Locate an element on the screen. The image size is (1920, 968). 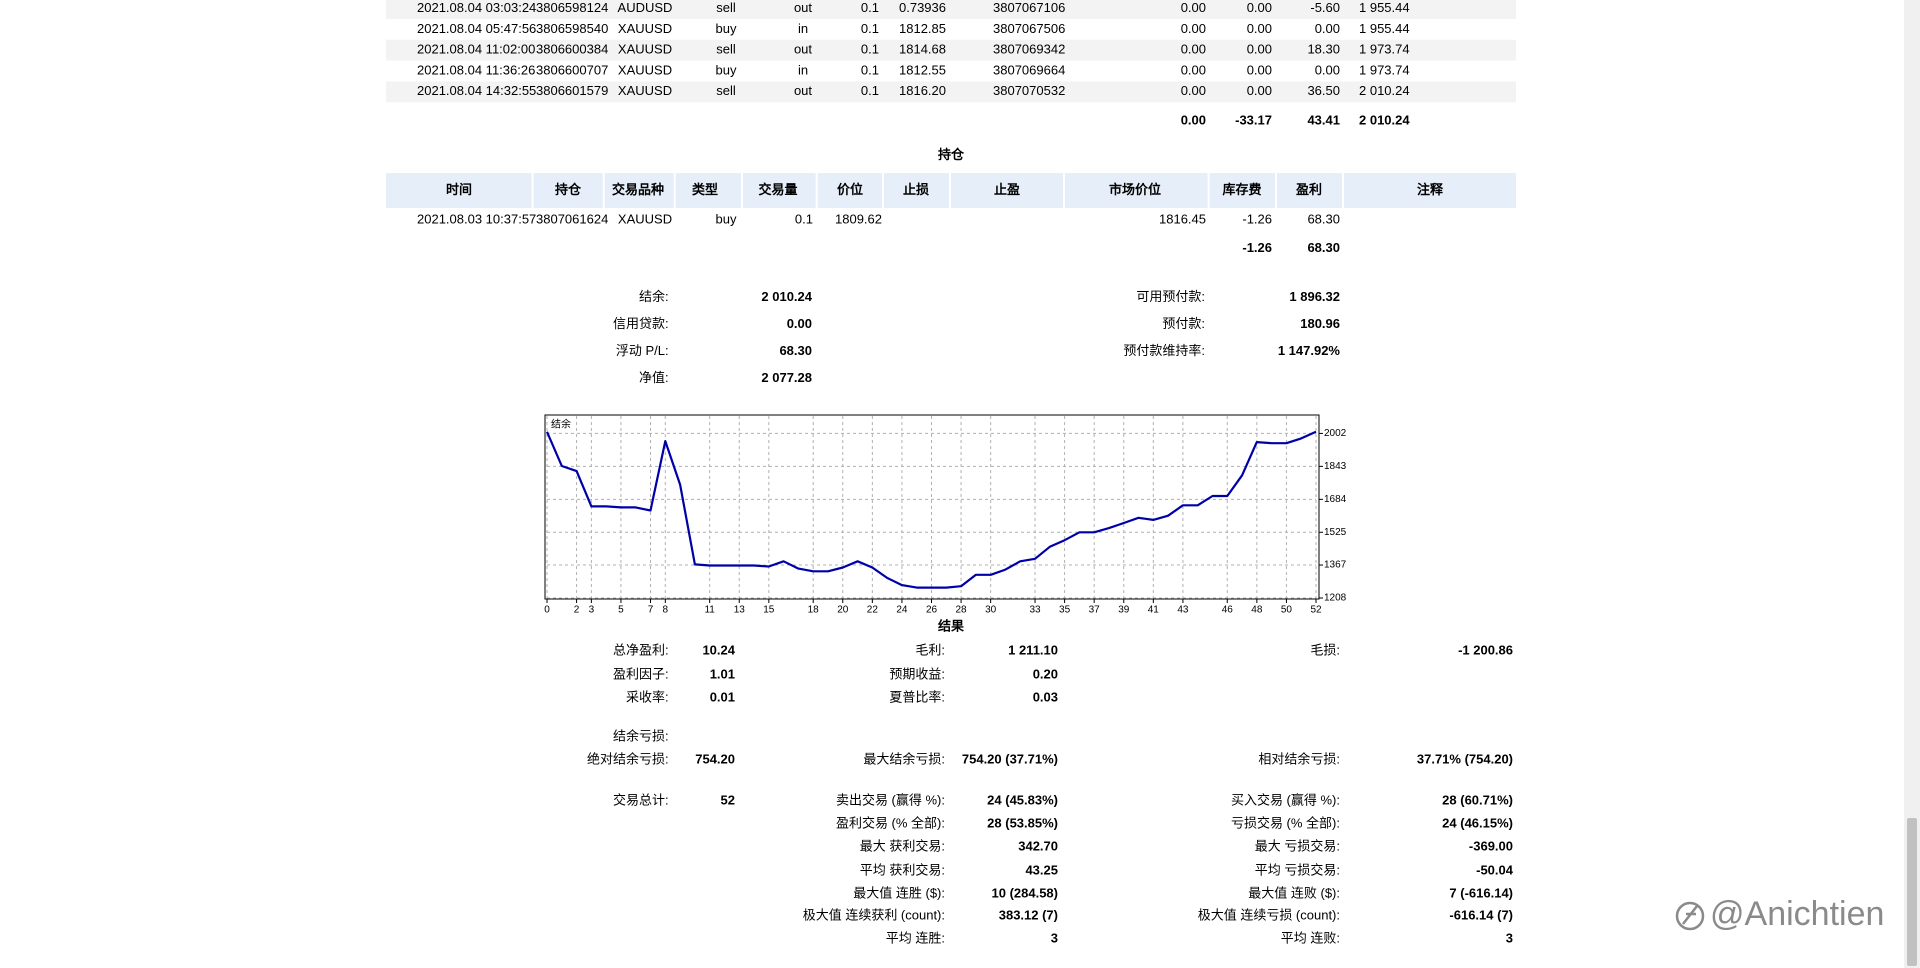
result-label: 最大 获利交易: is located at coordinates (902, 845).